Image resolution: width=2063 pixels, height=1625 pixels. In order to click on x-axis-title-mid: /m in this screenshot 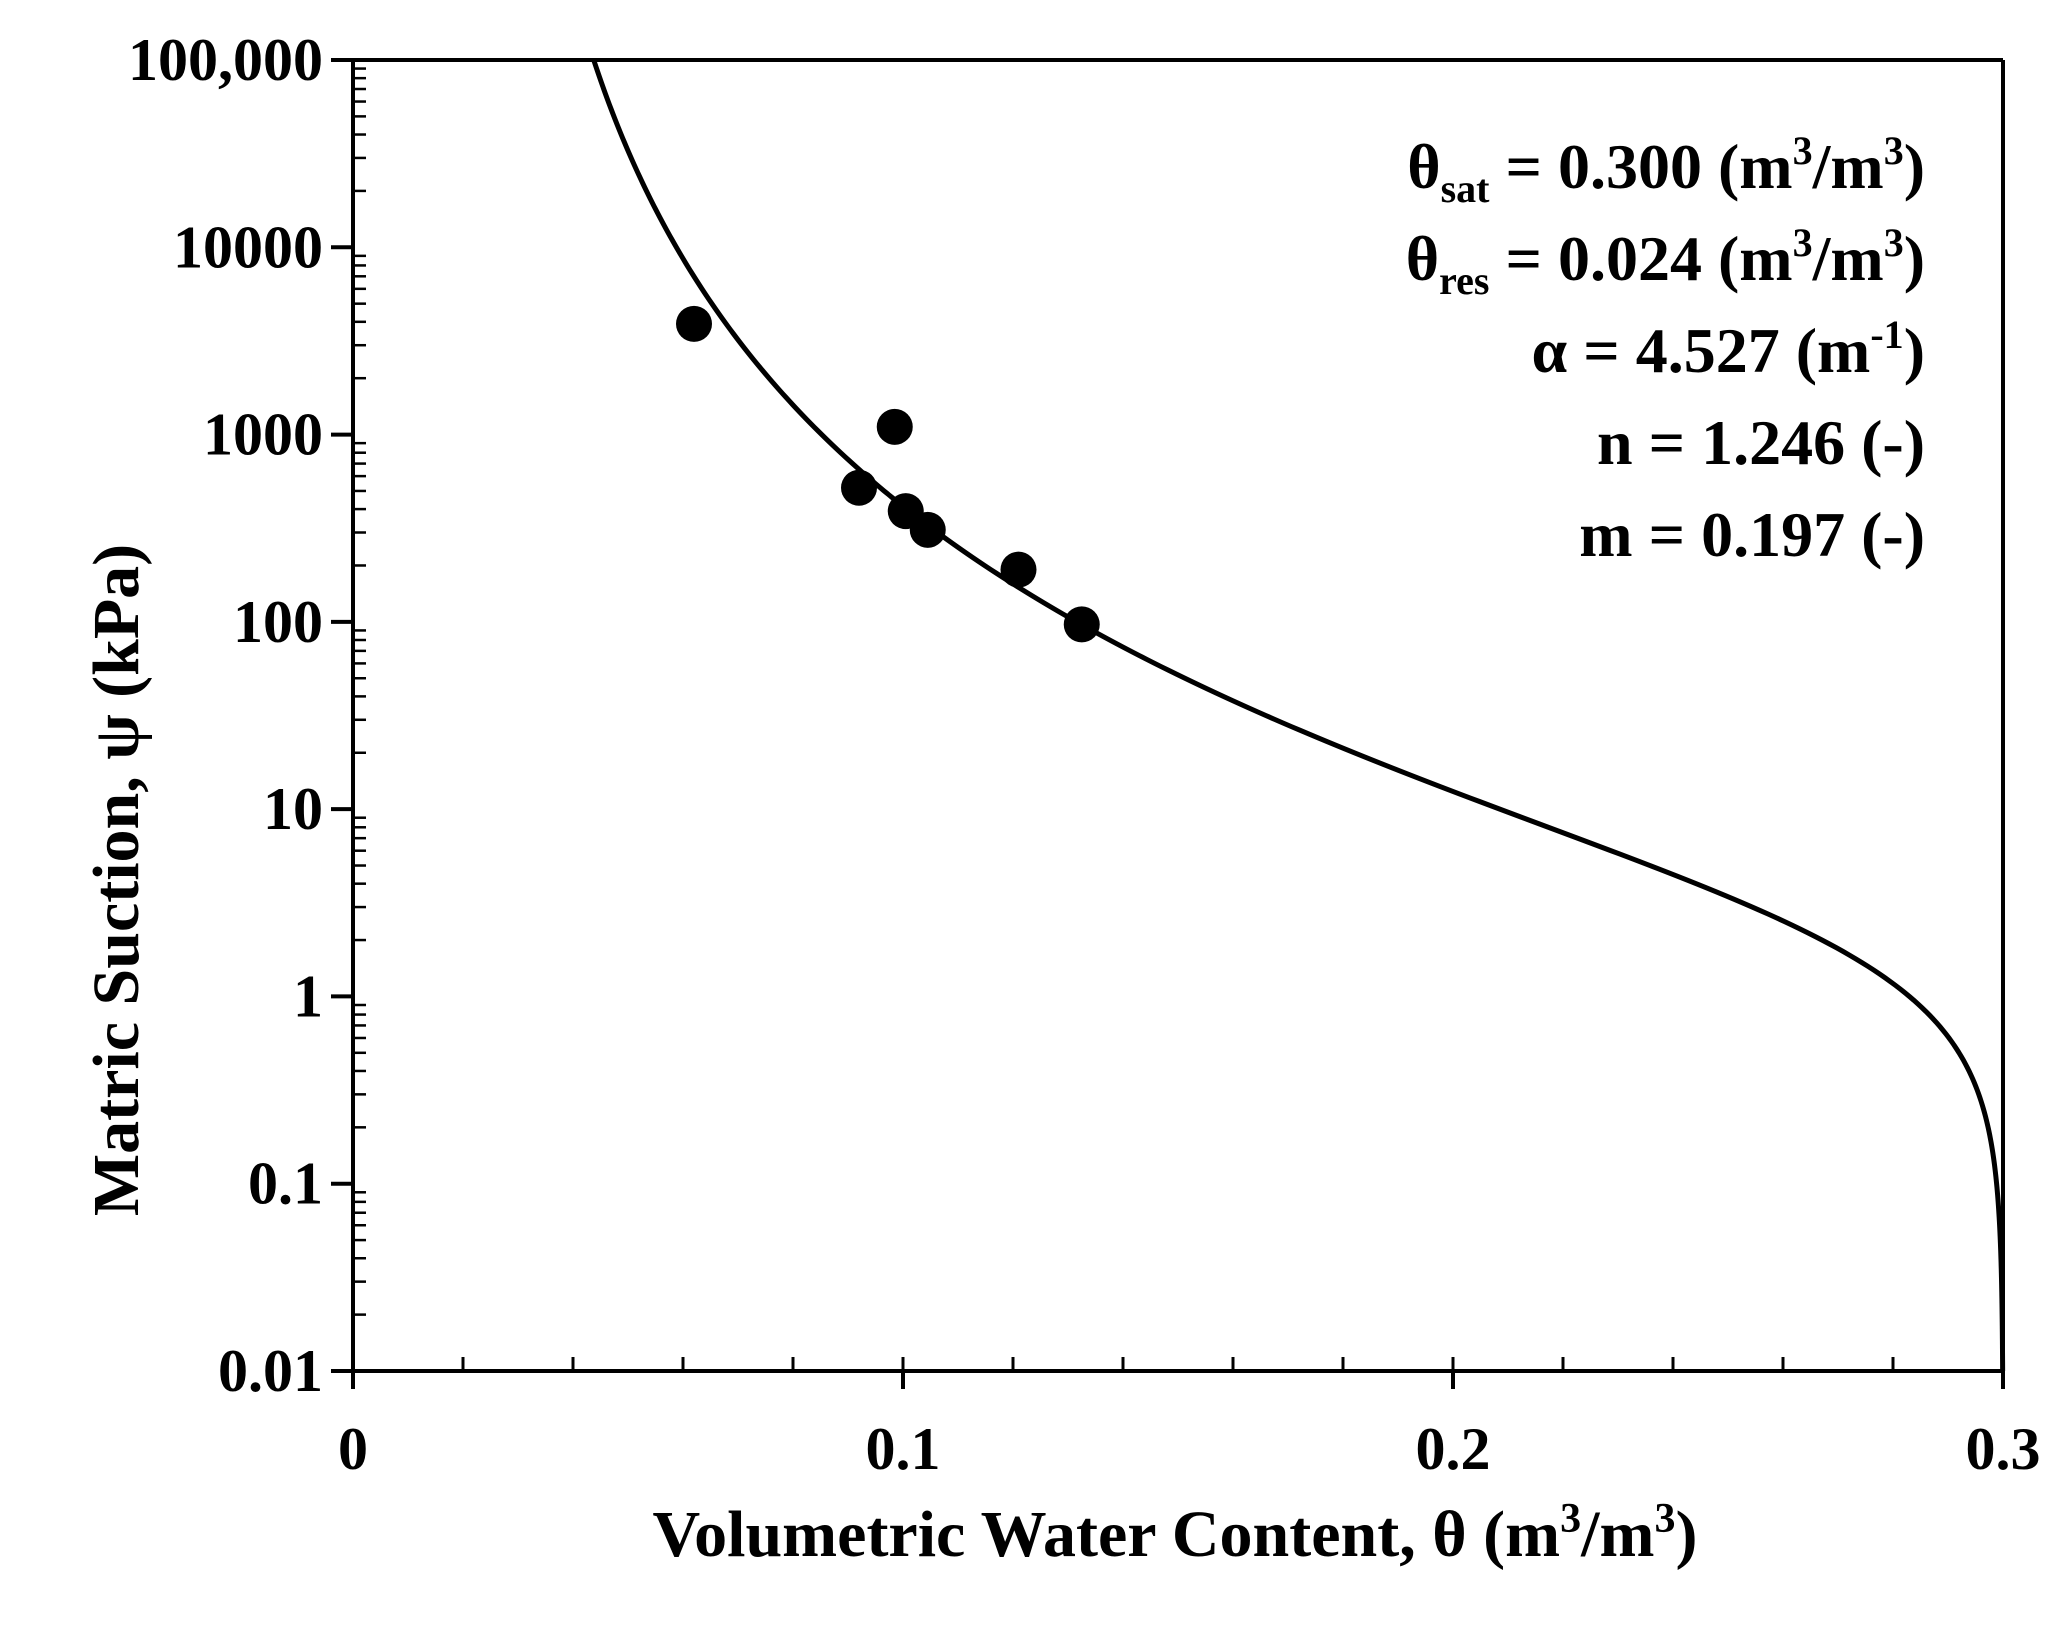, I will do `click(1617, 1534)`.